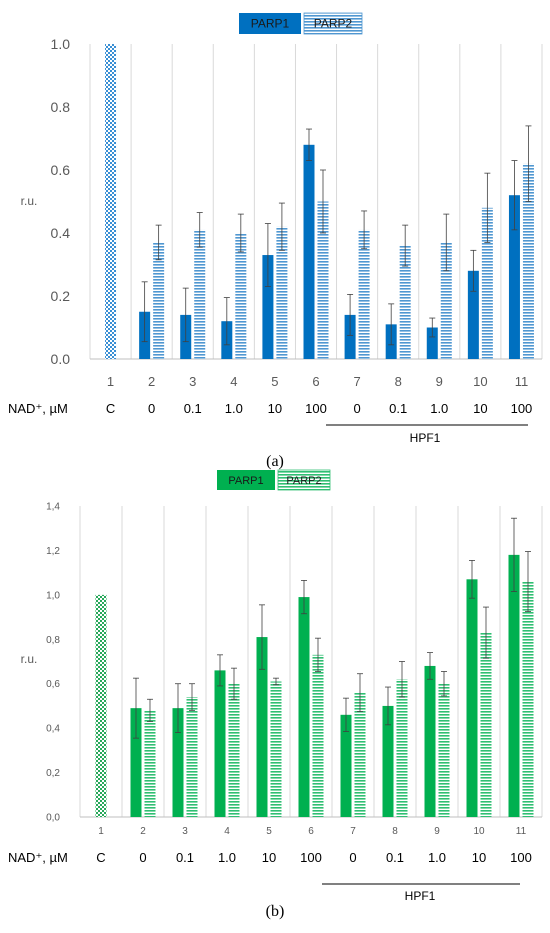  What do you see at coordinates (61, 296) in the screenshot?
I see `y-tick-label: 0.2` at bounding box center [61, 296].